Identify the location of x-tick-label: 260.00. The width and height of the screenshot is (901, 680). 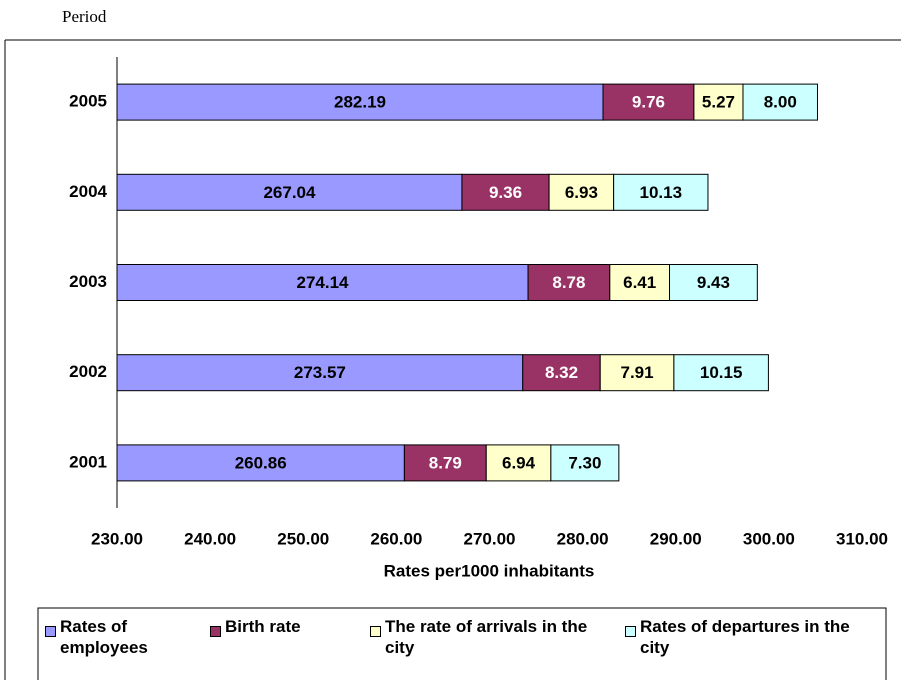
(396, 538).